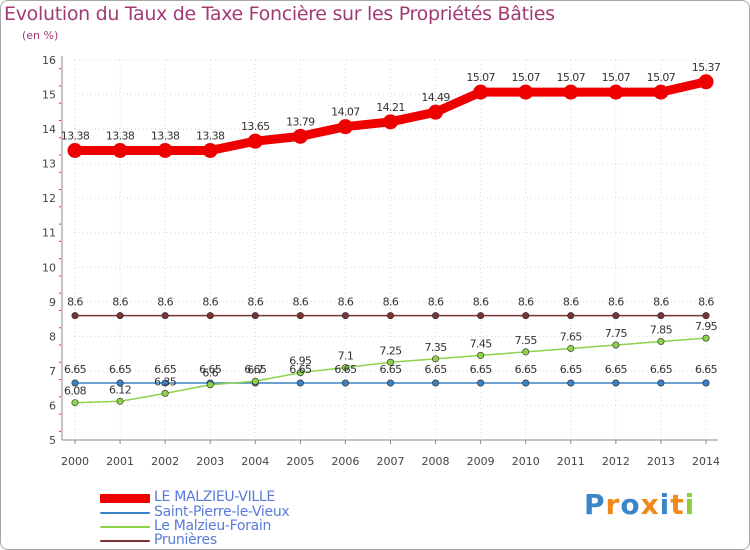 The height and width of the screenshot is (550, 750). Describe the element at coordinates (595, 504) in the screenshot. I see `logo-letter: P` at that location.